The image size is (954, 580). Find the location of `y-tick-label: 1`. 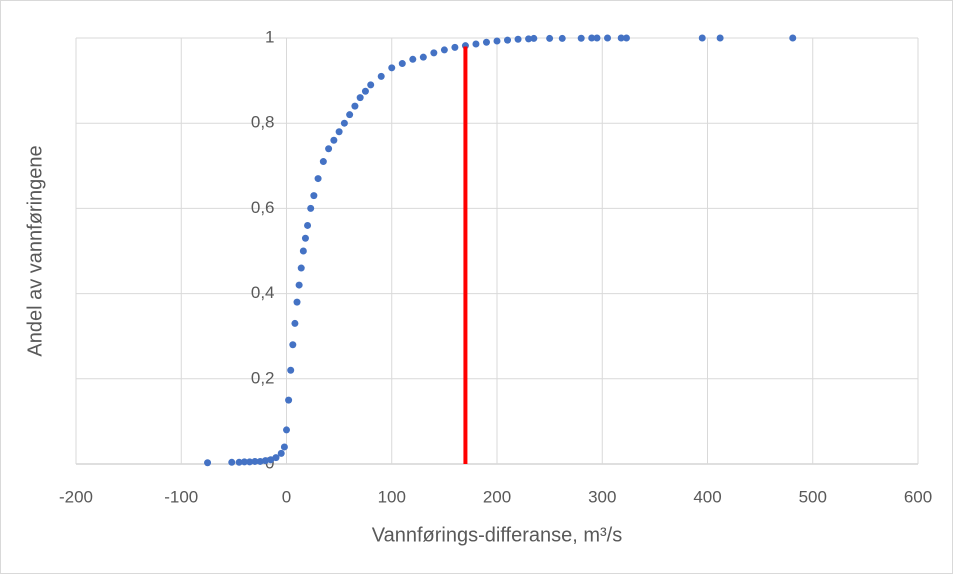

y-tick-label: 1 is located at coordinates (269, 36).